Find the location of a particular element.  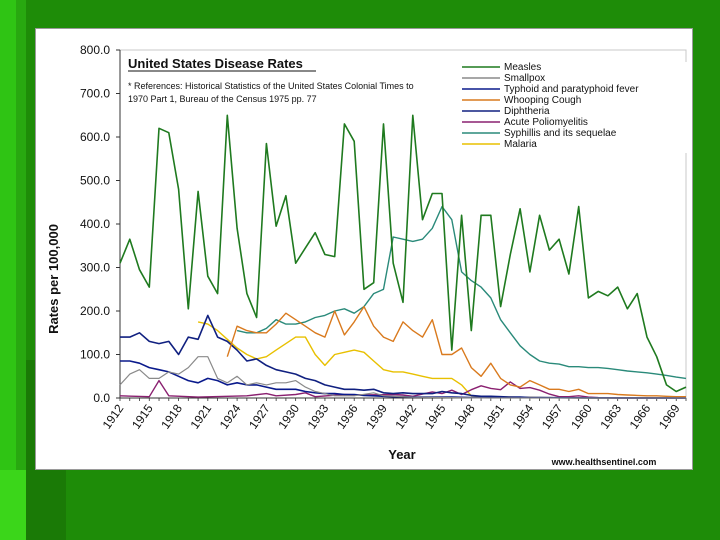

x-tick-label: 1966 is located at coordinates (640, 416).